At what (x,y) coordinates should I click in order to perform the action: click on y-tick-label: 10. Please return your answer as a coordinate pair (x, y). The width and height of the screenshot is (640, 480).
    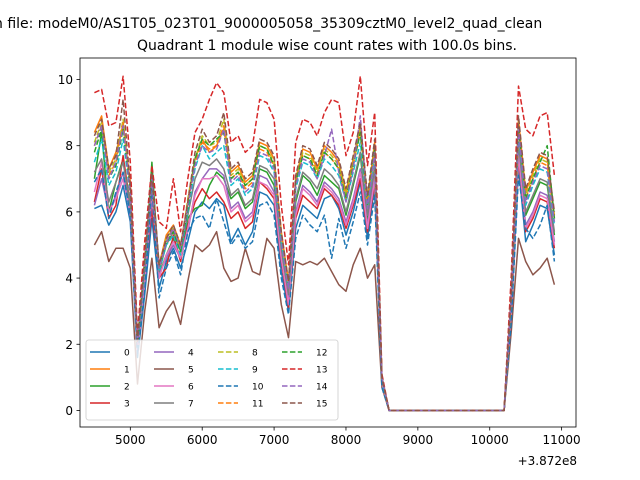
    Looking at the image, I should click on (65, 80).